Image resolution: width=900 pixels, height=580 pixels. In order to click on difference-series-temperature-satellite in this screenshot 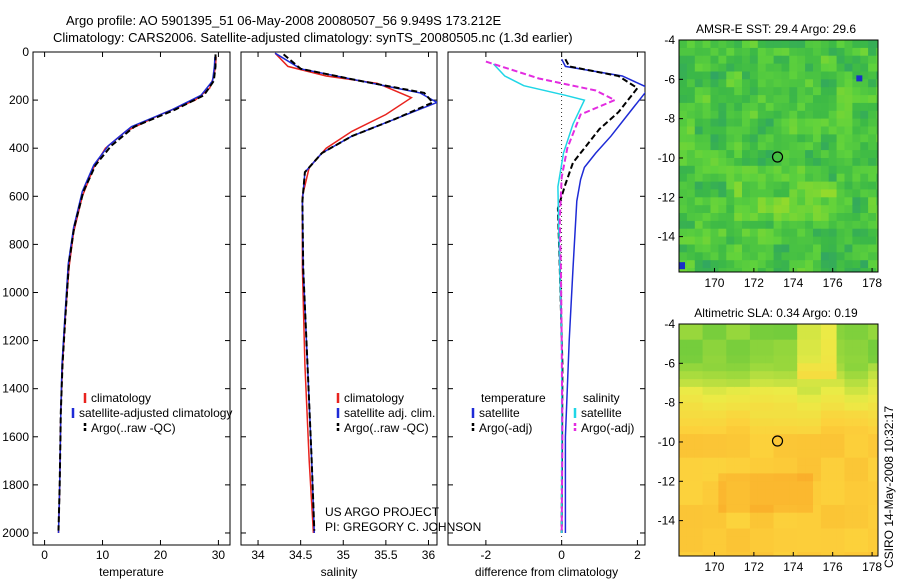, I will do `click(603, 295)`.